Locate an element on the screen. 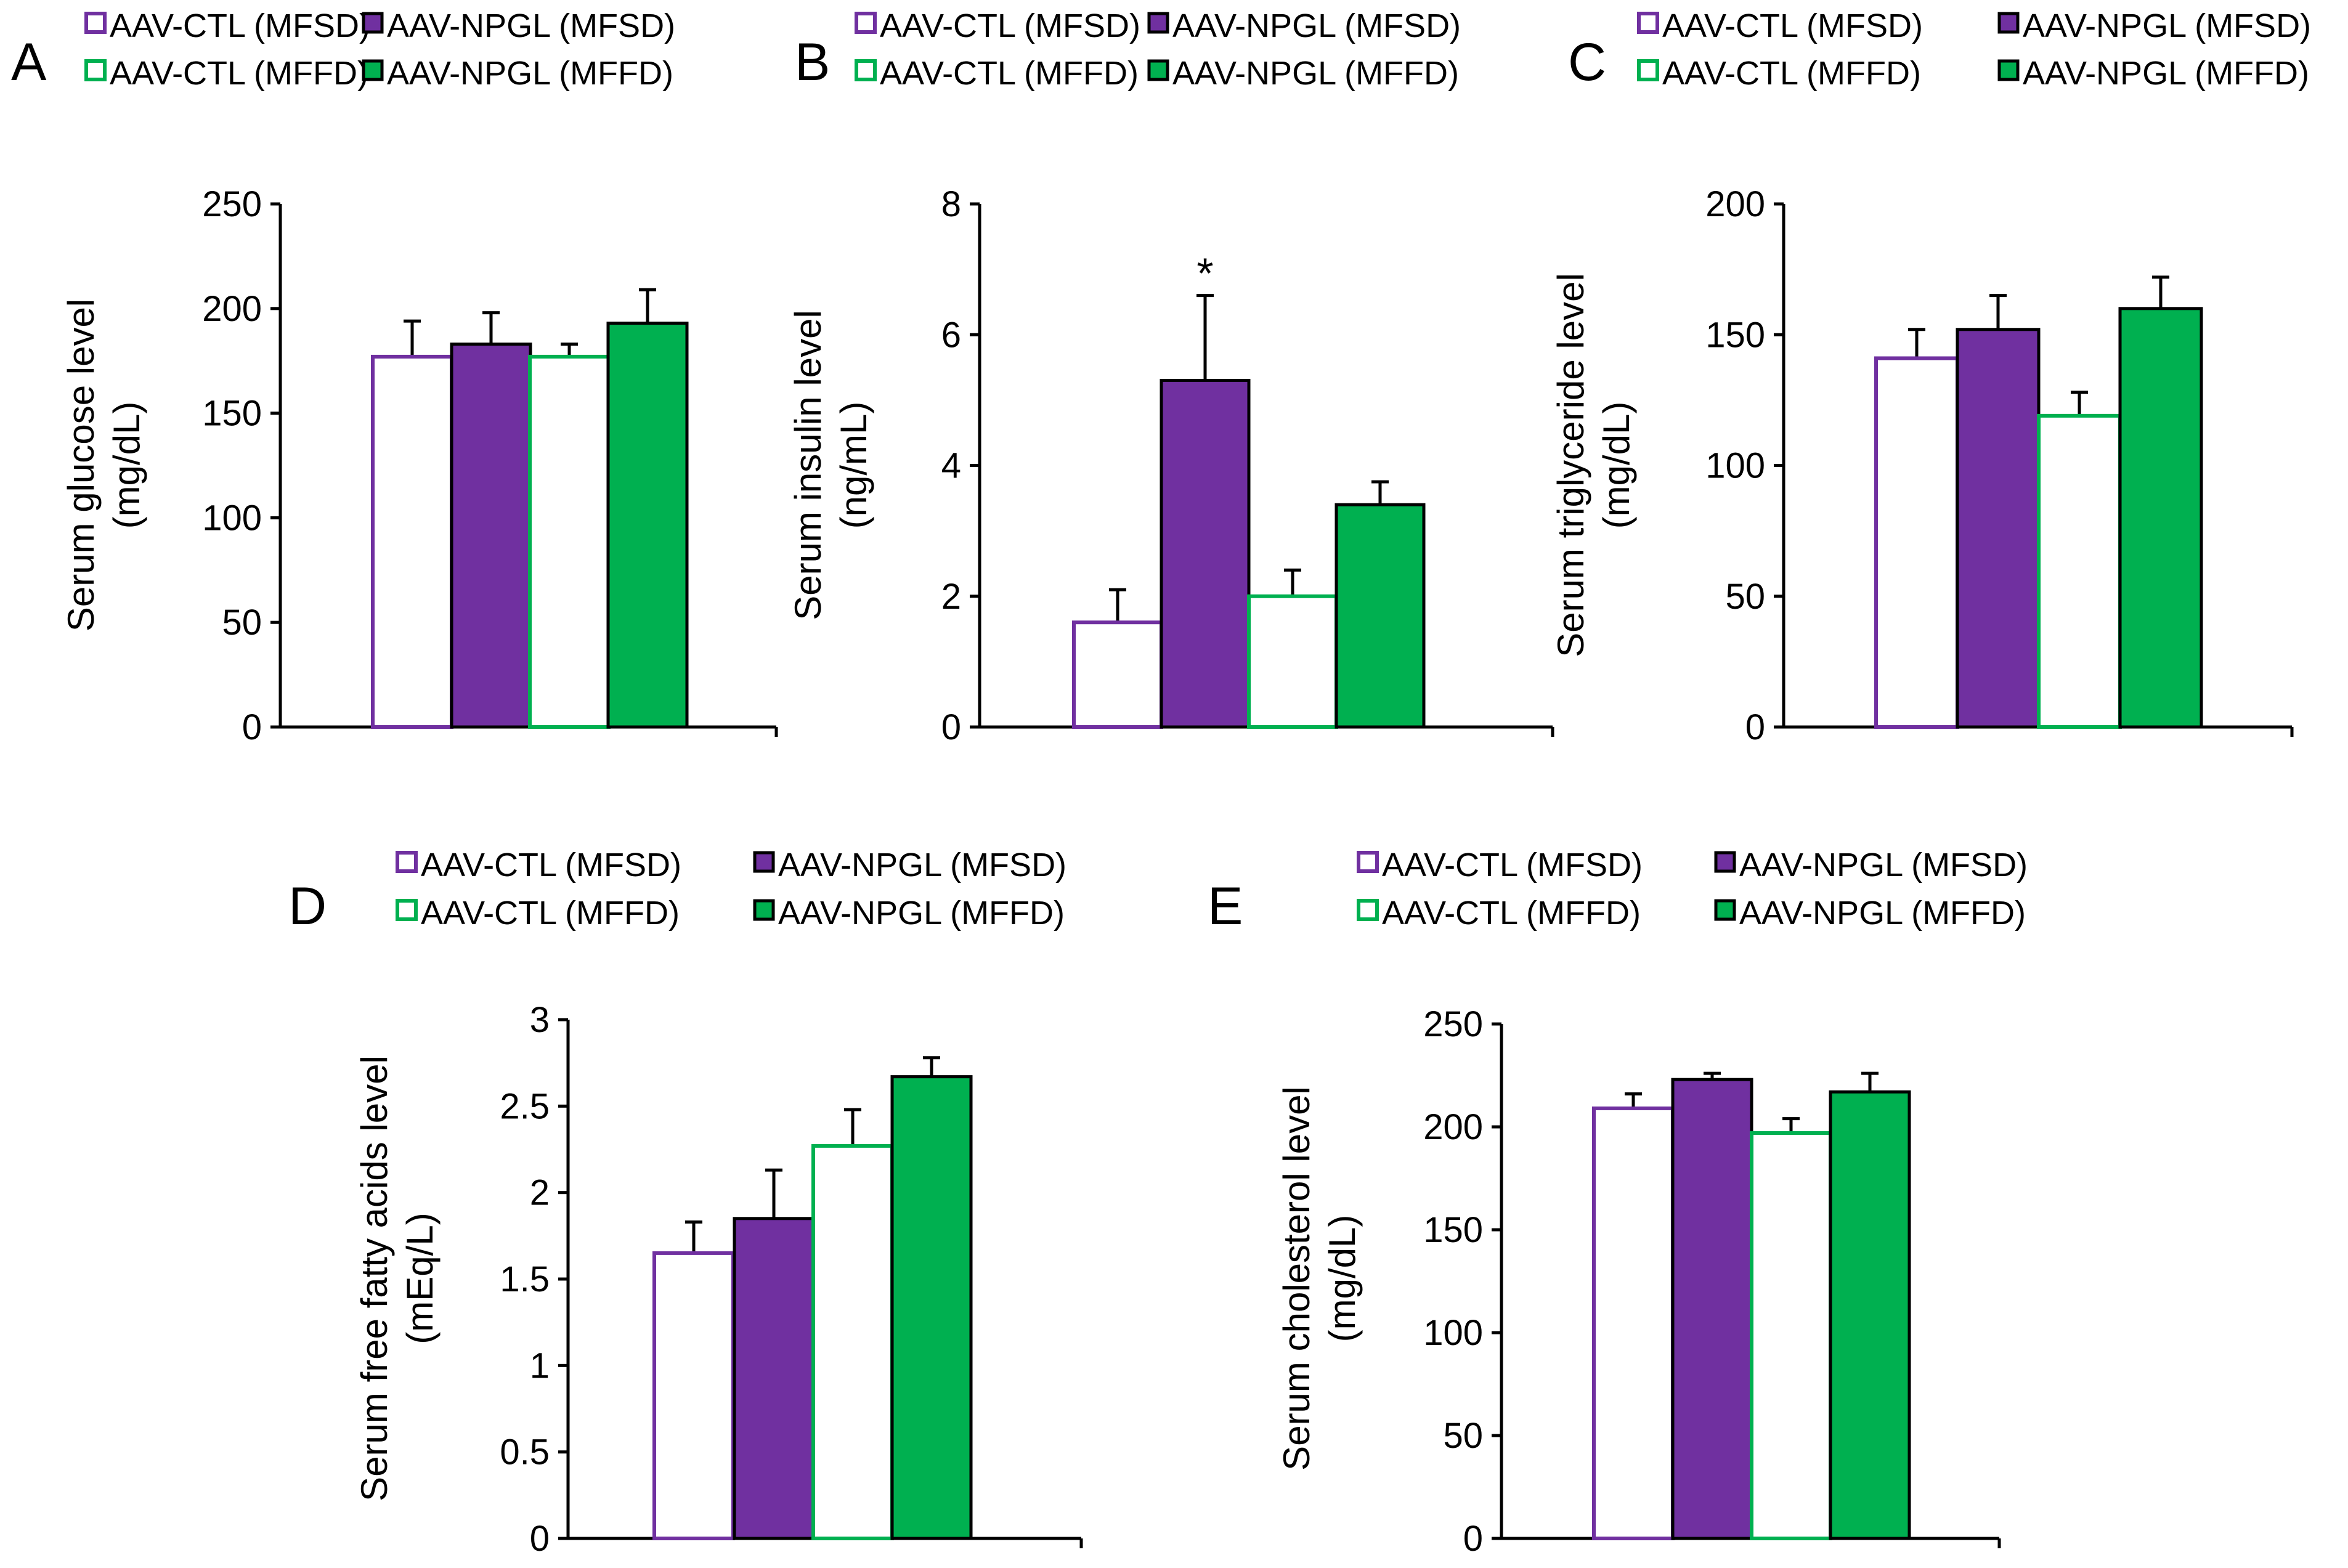 The image size is (2348, 1568). y-axis-label-line2: (mEq/L) is located at coordinates (420, 1278).